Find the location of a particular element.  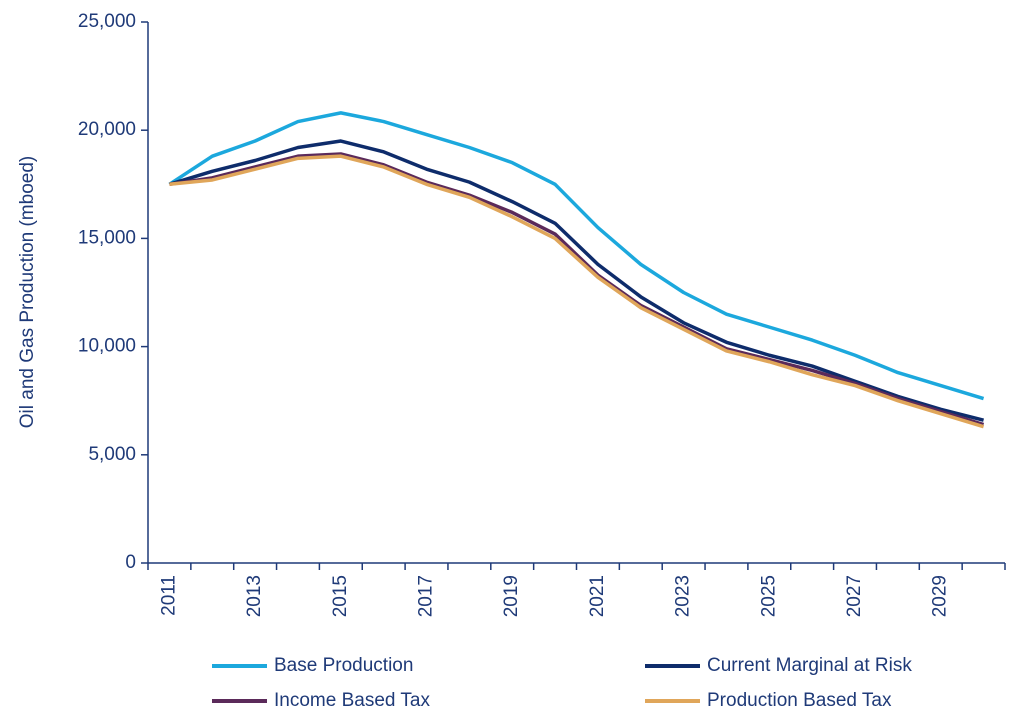

x-tick-label: 2019 is located at coordinates (511, 596).